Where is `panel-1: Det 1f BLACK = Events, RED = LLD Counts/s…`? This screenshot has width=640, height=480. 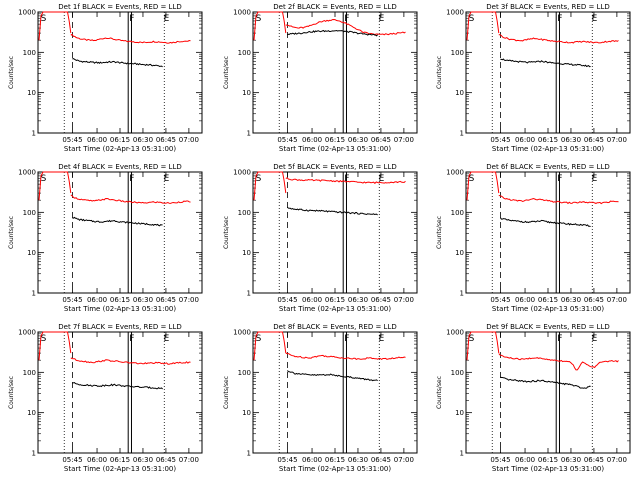 panel-1: Det 1f BLACK = Events, RED = LLD Counts/s… is located at coordinates (105, 78).